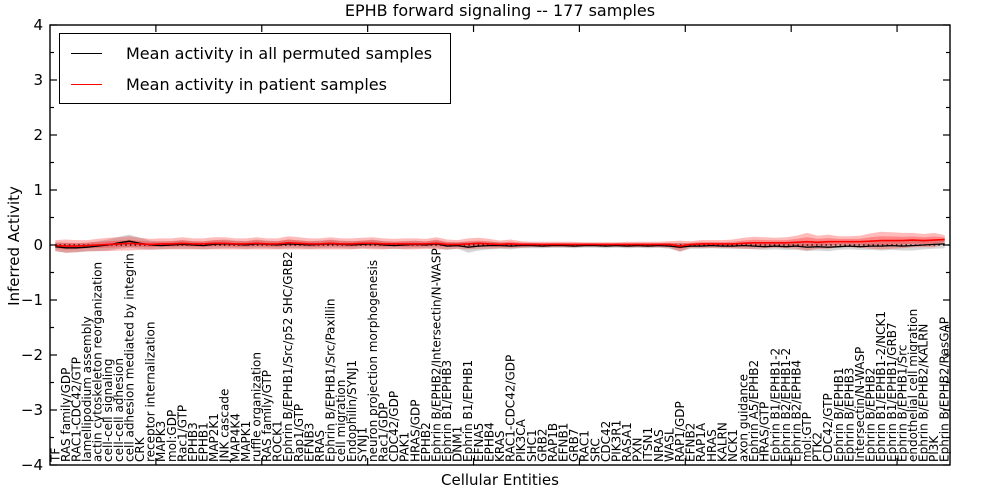 Image resolution: width=1000 pixels, height=500 pixels. What do you see at coordinates (701, 442) in the screenshot?
I see `x-tick-label: RAP1A` at bounding box center [701, 442].